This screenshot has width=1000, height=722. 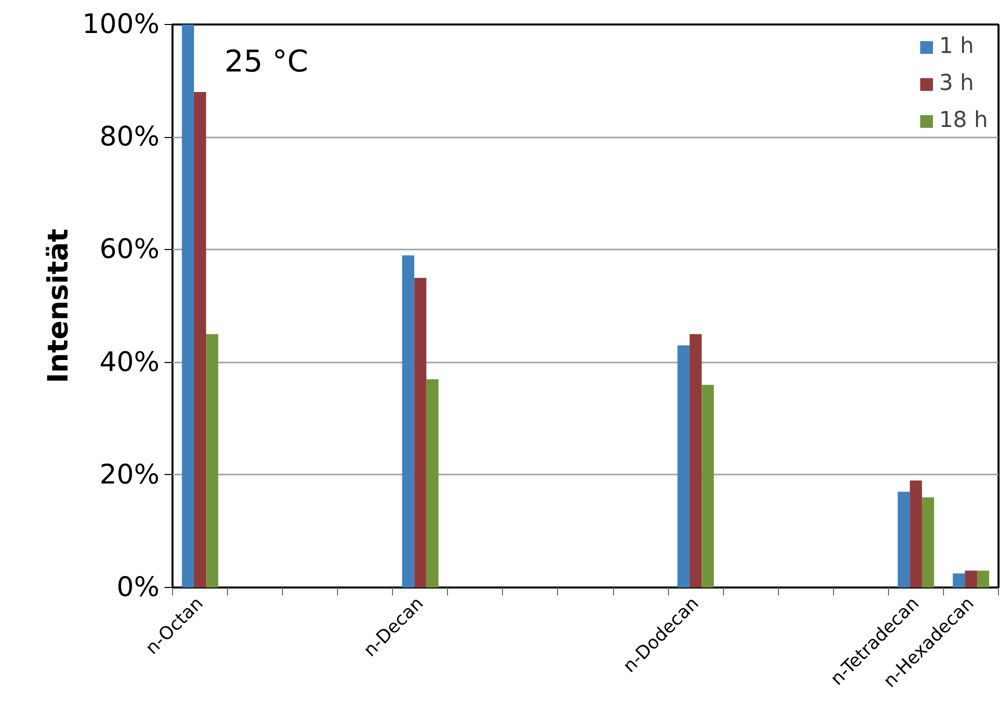 I want to click on y-axis-title: Intensität, so click(x=57, y=306).